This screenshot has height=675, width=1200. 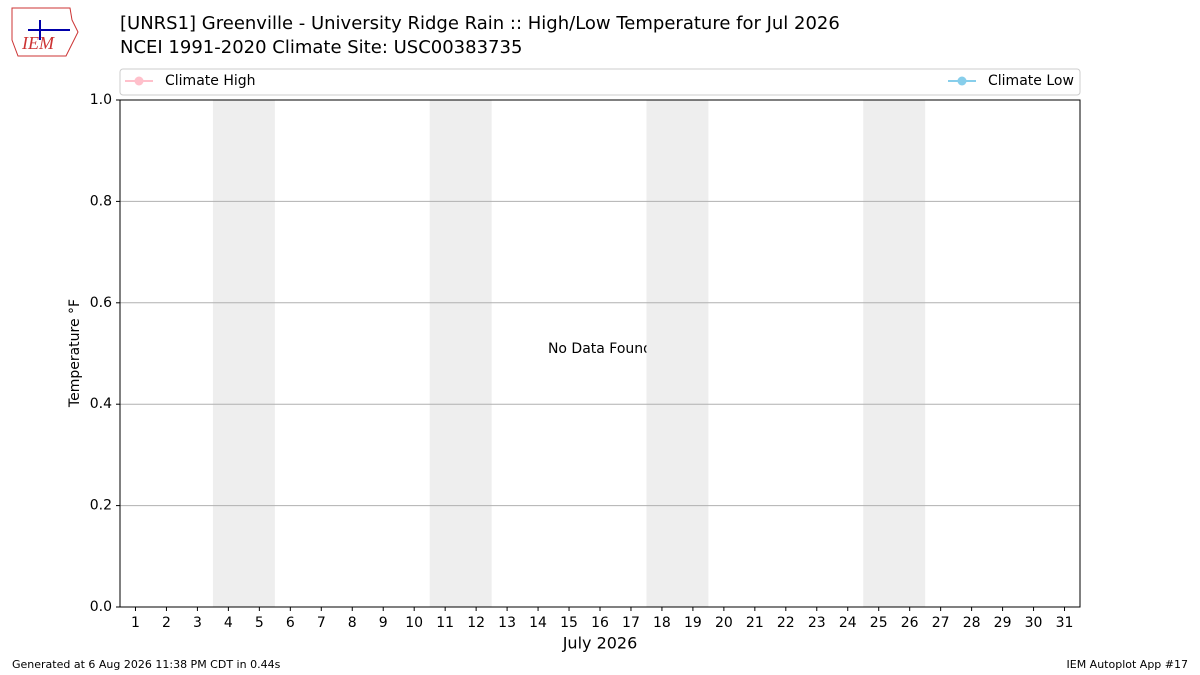 I want to click on x-tick-label: 26, so click(x=910, y=623).